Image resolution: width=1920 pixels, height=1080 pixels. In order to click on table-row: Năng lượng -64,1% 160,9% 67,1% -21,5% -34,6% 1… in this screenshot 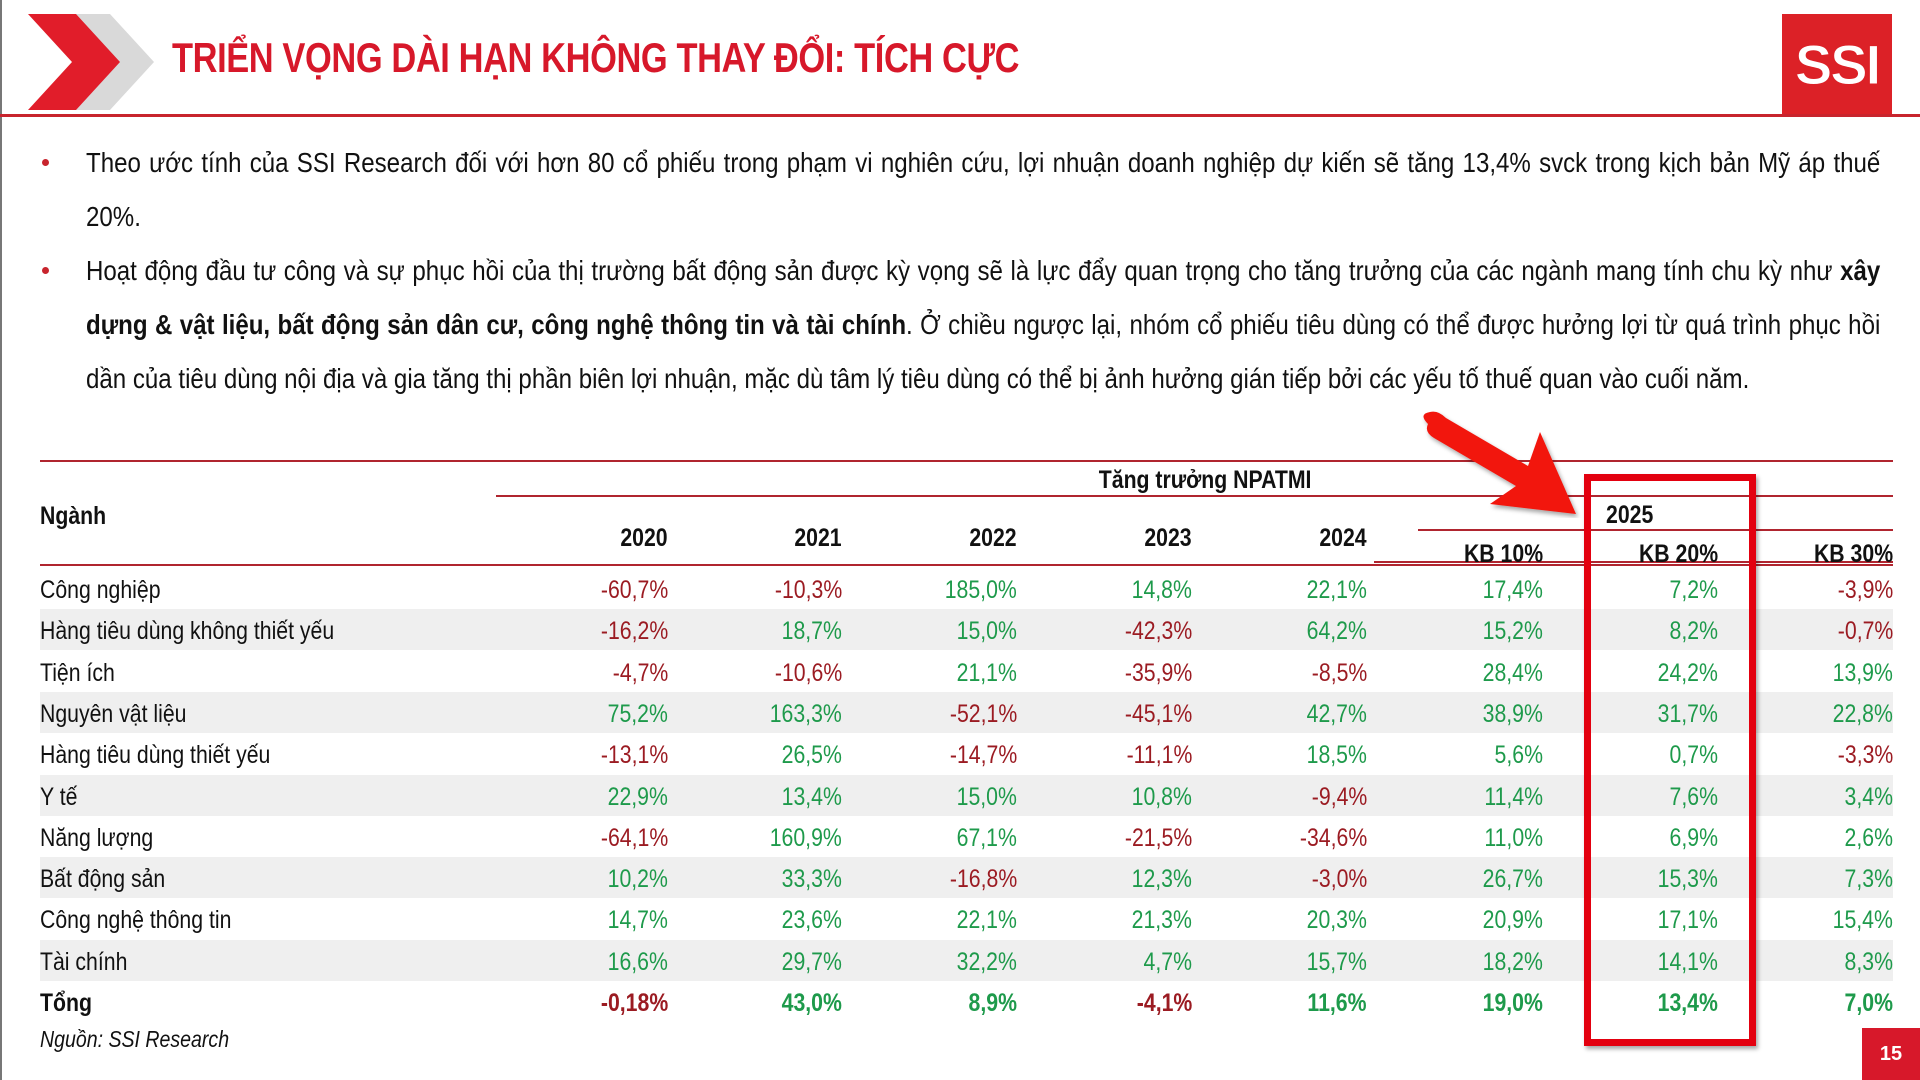, I will do `click(966, 836)`.